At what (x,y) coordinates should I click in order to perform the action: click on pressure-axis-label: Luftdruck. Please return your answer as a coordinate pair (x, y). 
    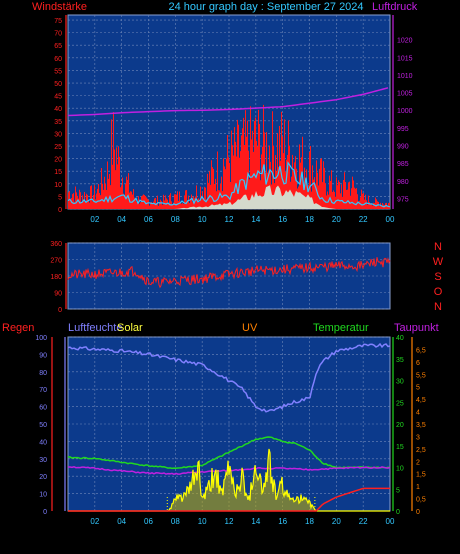
    Looking at the image, I should click on (395, 7).